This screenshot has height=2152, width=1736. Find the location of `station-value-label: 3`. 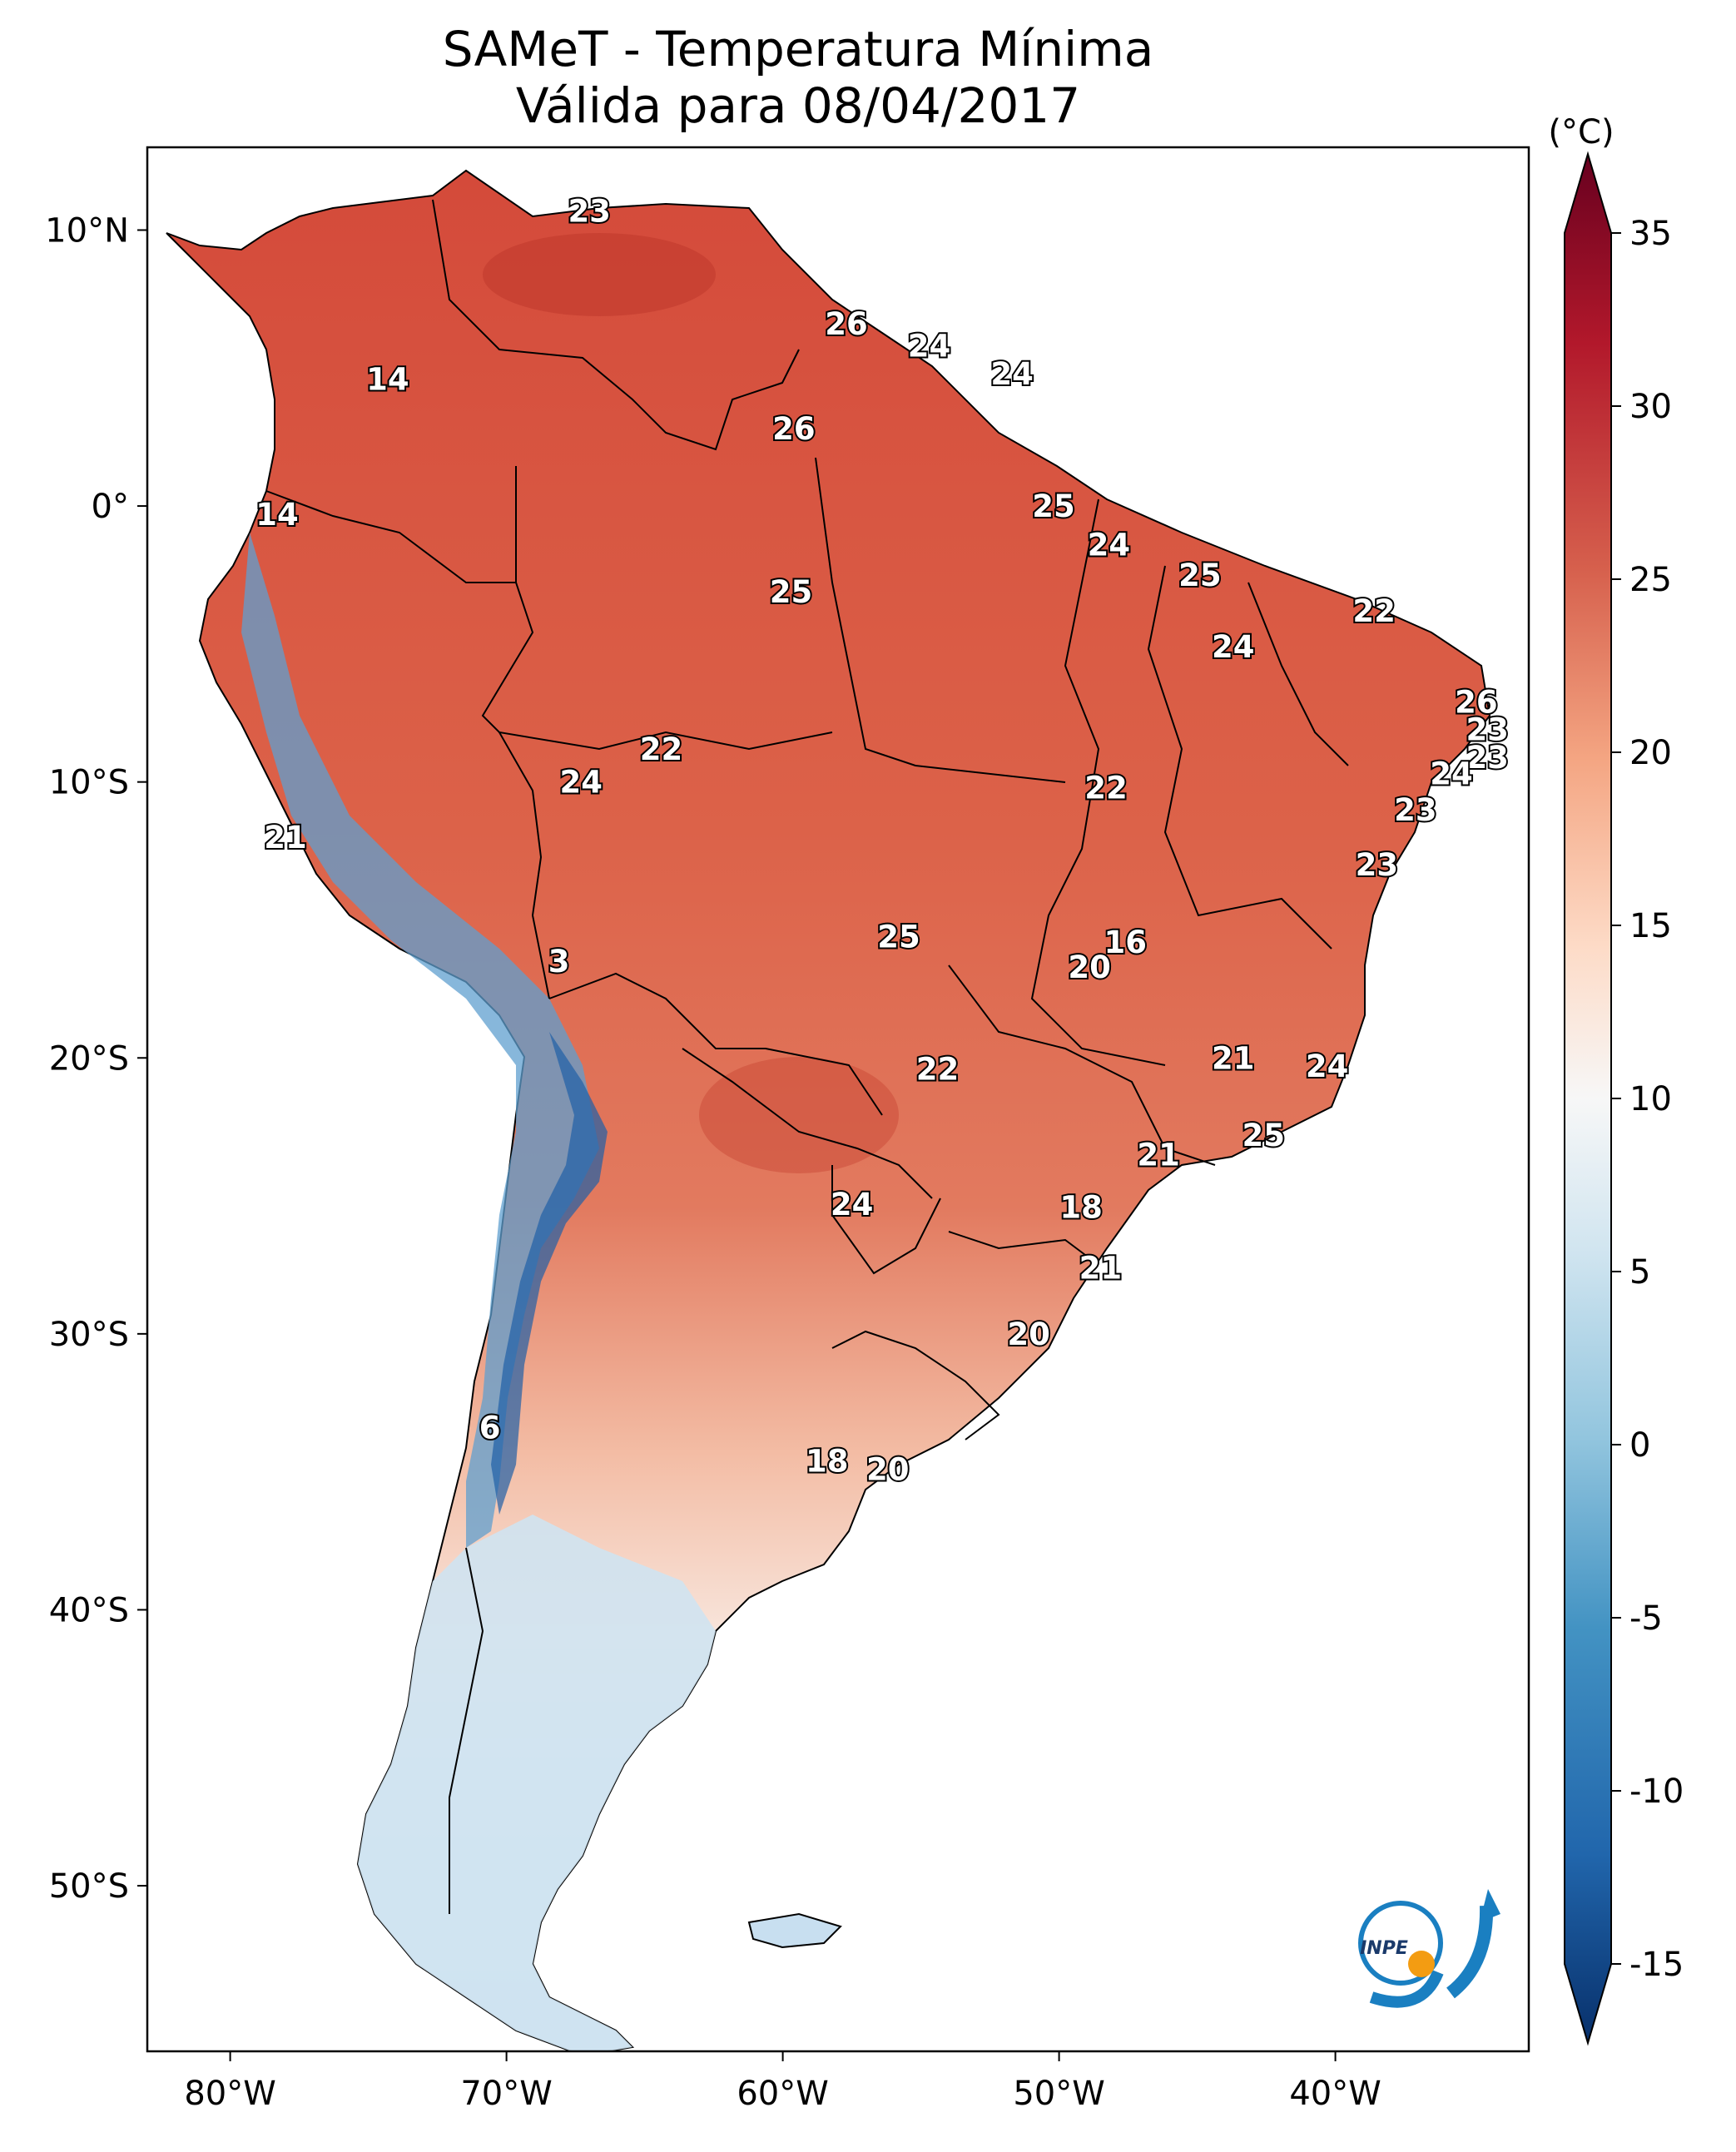

station-value-label: 3 is located at coordinates (559, 961).